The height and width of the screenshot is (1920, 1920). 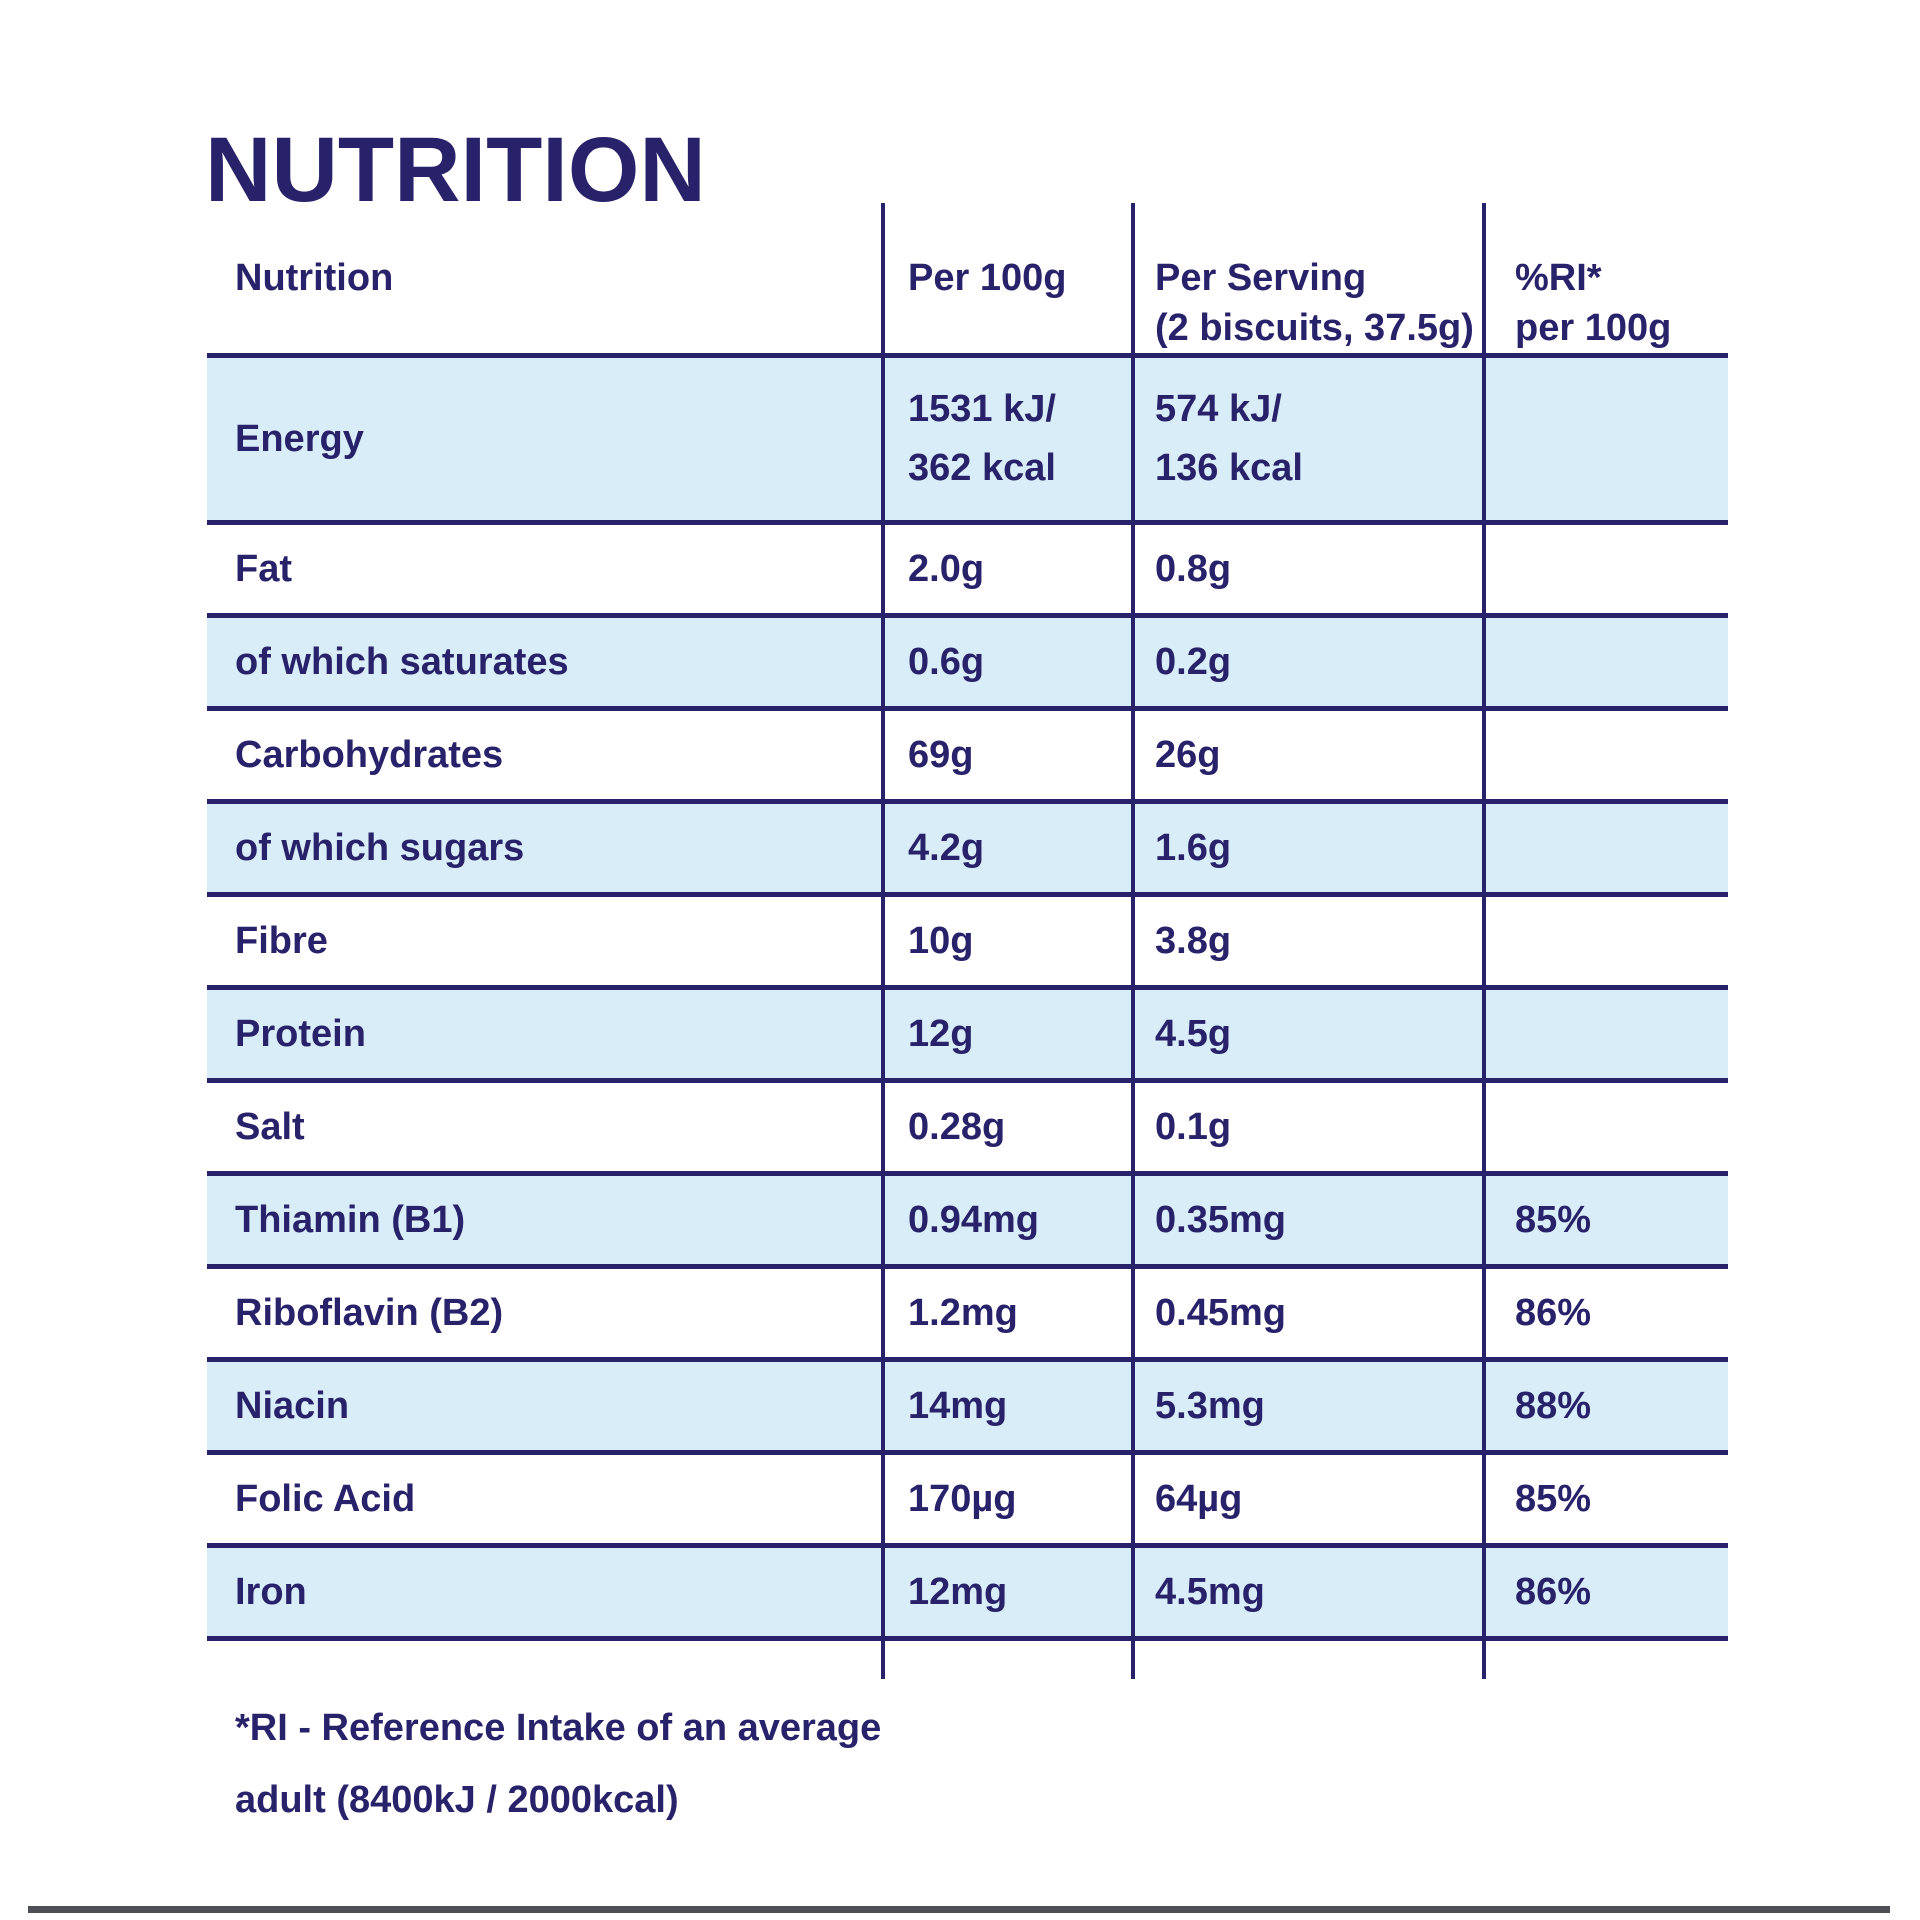 What do you see at coordinates (946, 568) in the screenshot?
I see `per-100g-cell: 2.0g` at bounding box center [946, 568].